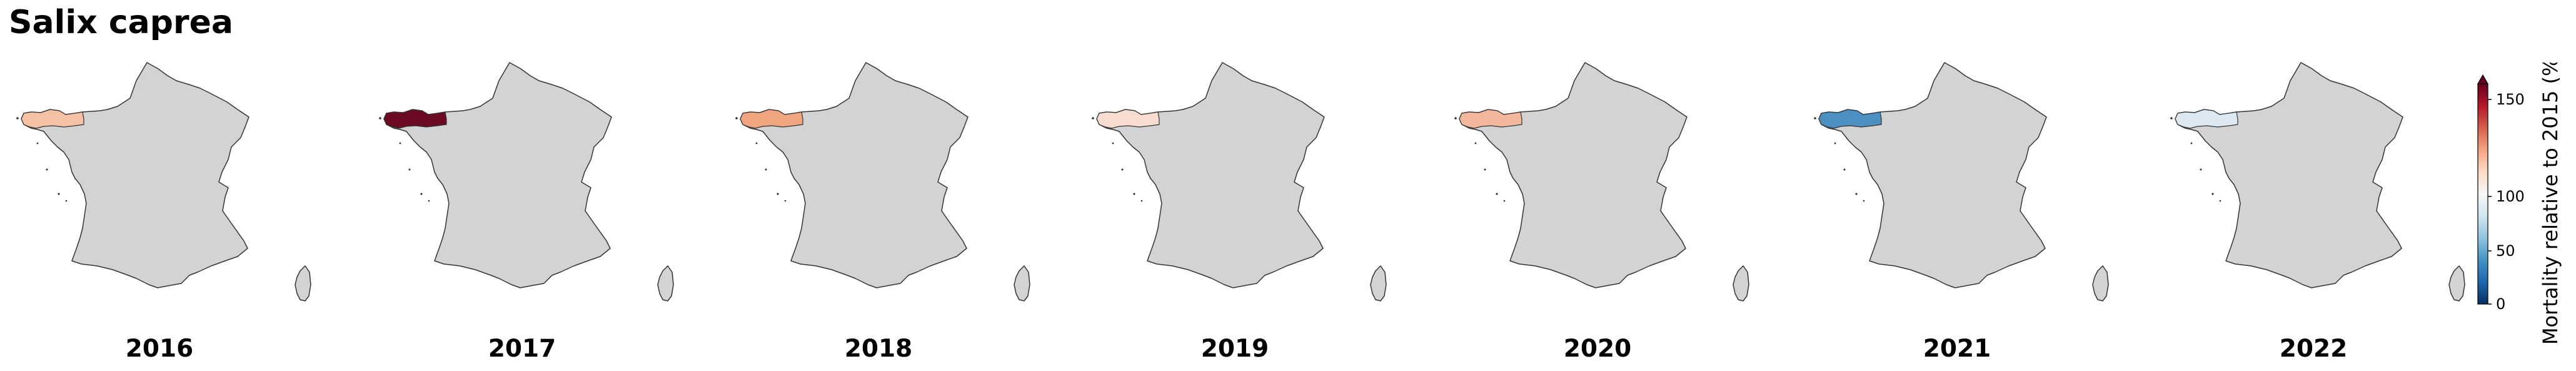 This screenshot has width=2576, height=371. I want to click on map-panel-0: 2016, so click(162, 211).